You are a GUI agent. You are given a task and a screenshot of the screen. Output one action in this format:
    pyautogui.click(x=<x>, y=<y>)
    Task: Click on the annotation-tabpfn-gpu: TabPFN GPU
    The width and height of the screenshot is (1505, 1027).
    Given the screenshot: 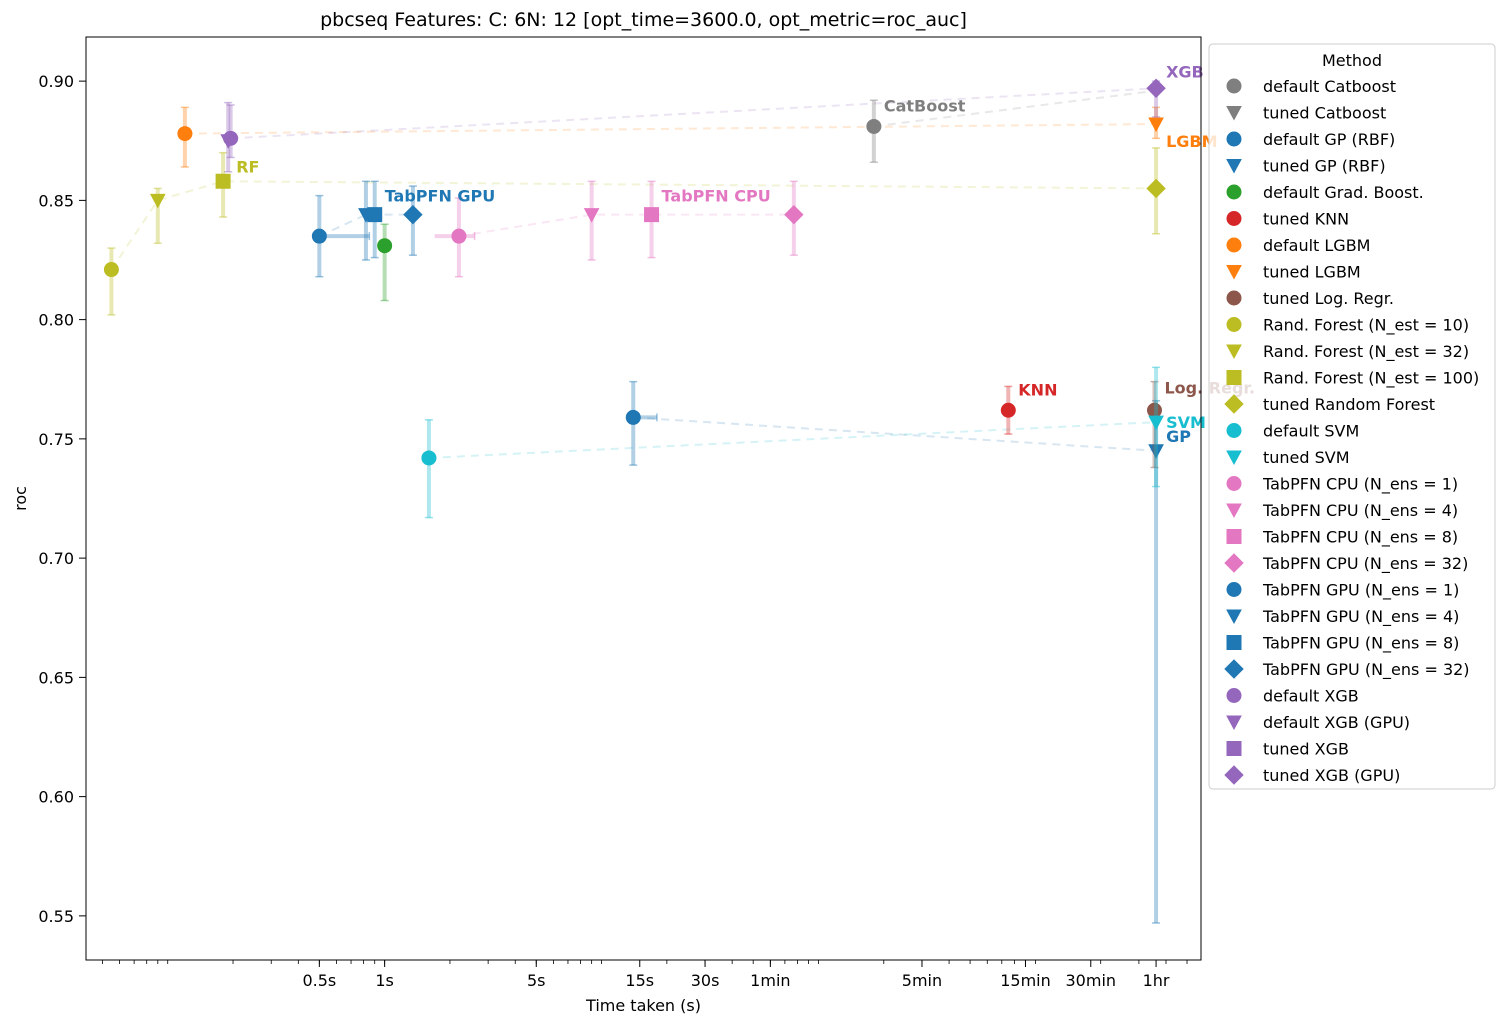 What is the action you would take?
    pyautogui.click(x=440, y=196)
    